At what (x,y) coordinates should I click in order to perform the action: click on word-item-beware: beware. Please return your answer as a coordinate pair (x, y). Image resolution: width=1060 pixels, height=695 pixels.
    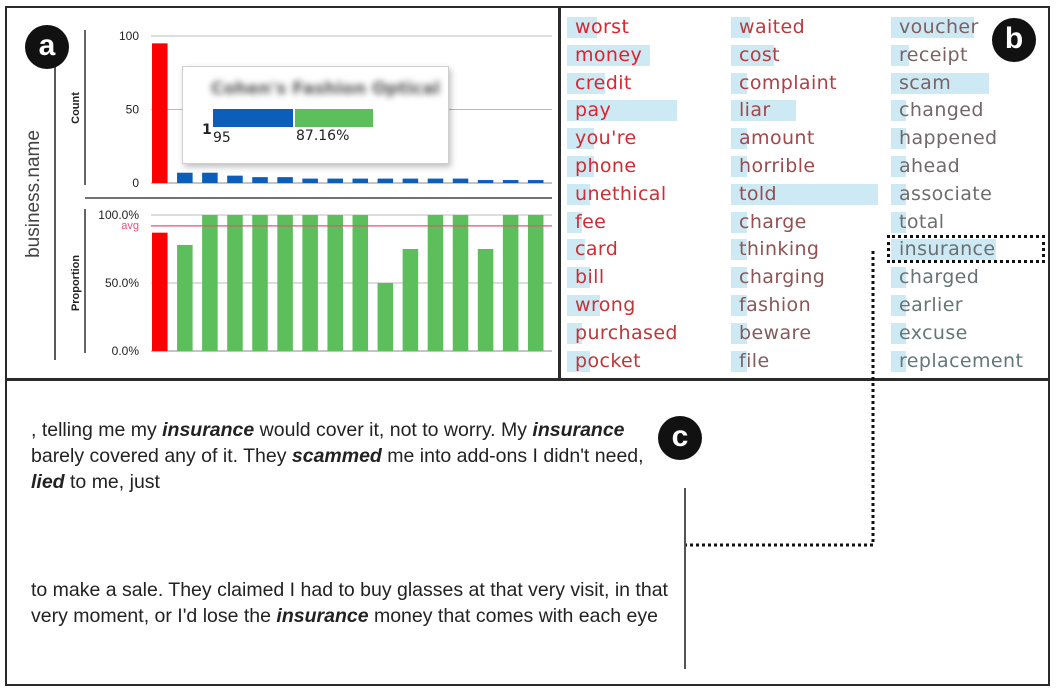
    Looking at the image, I should click on (771, 333).